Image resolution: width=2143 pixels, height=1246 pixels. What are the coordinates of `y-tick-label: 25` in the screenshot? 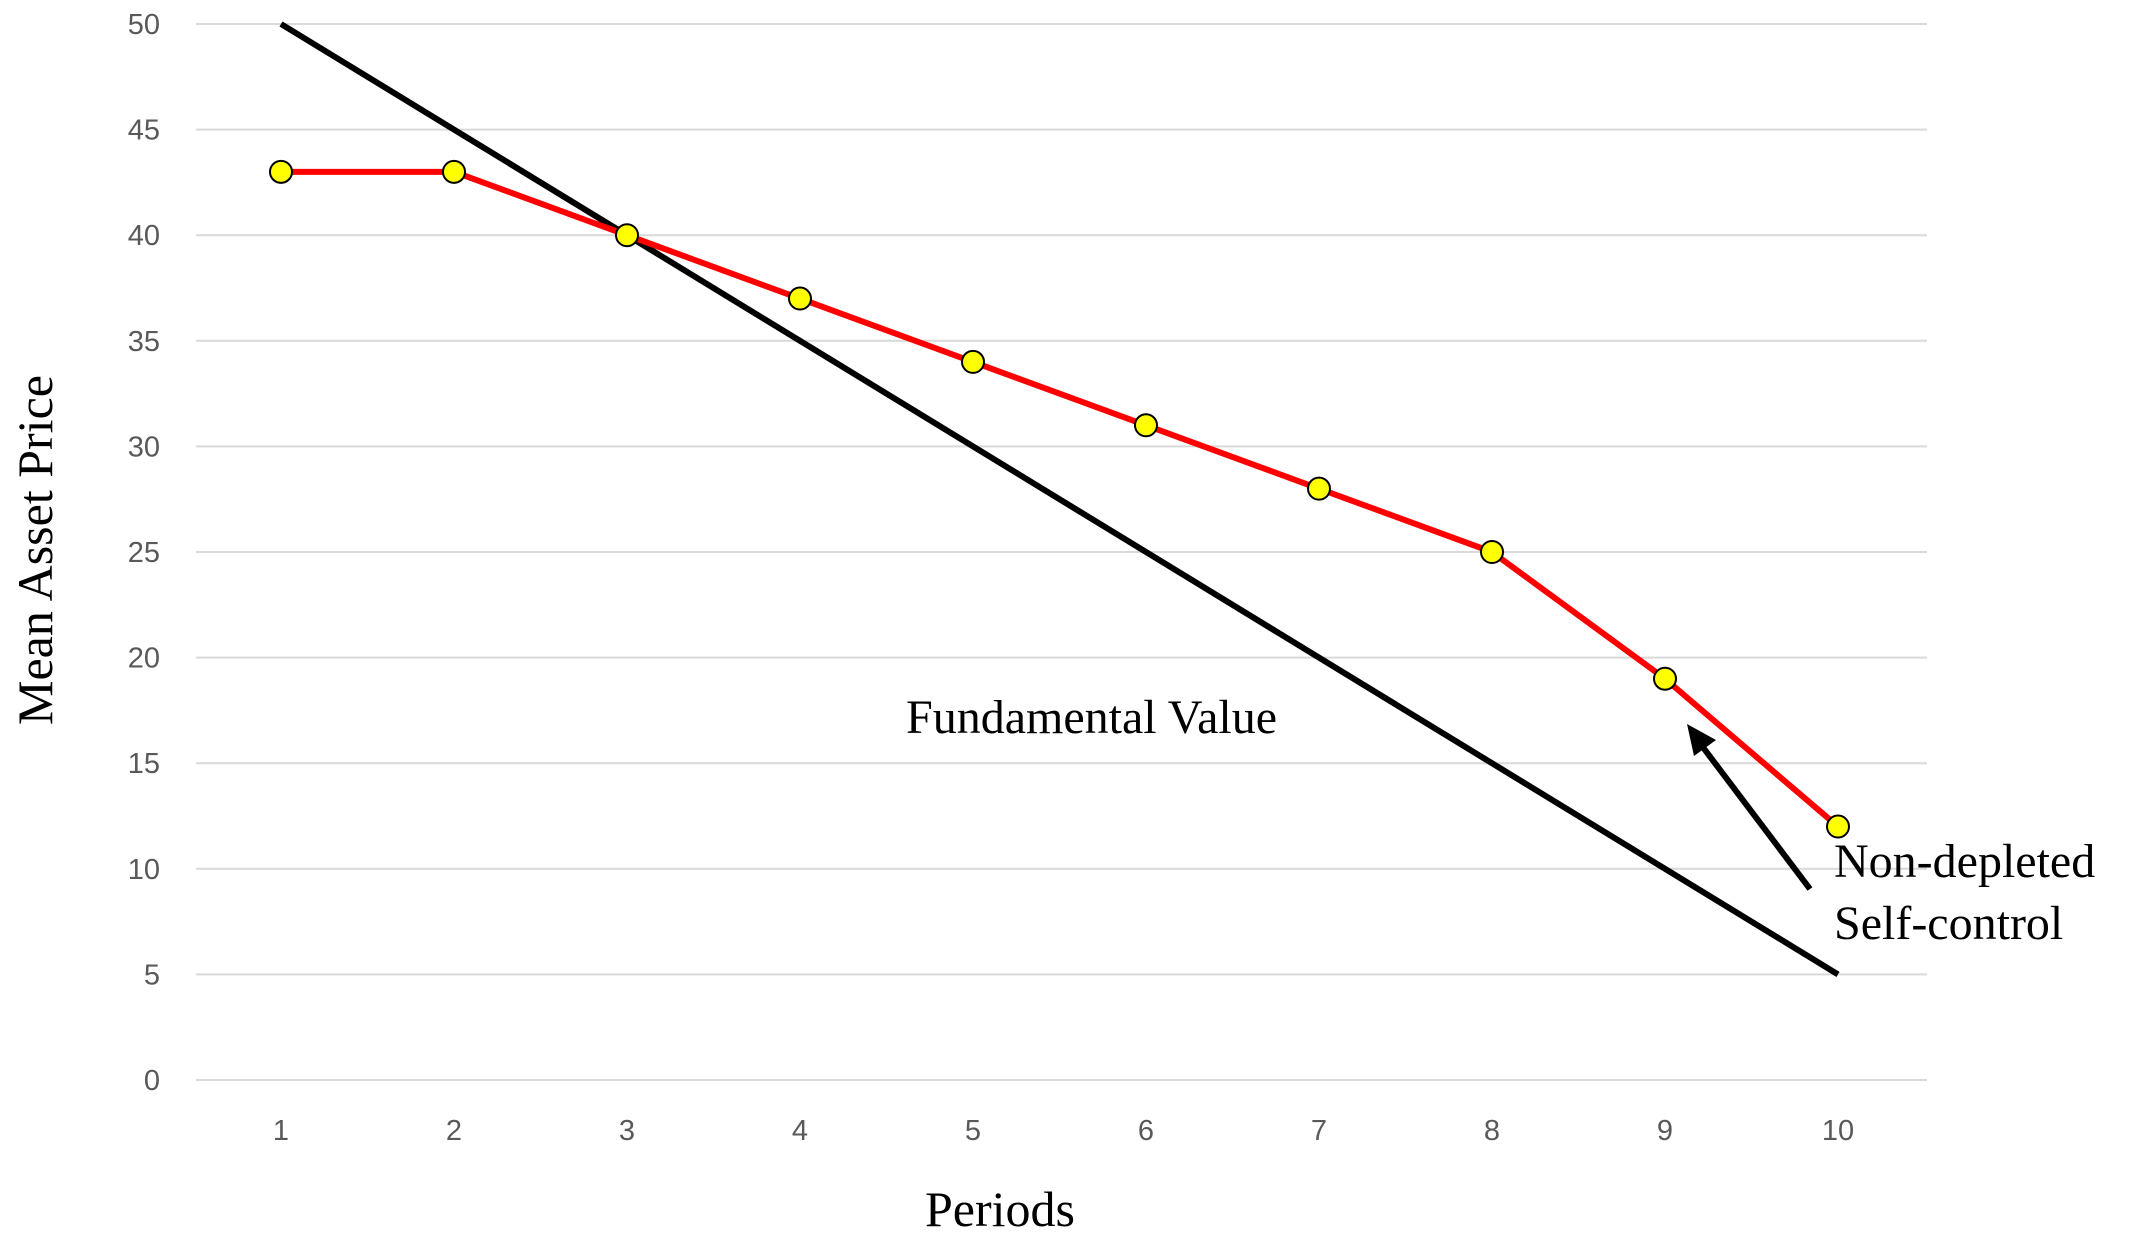 It's located at (144, 553).